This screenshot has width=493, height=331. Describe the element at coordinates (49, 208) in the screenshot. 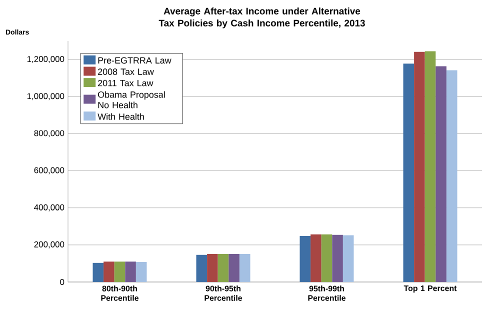

I see `y-tick-label: 400,000` at that location.